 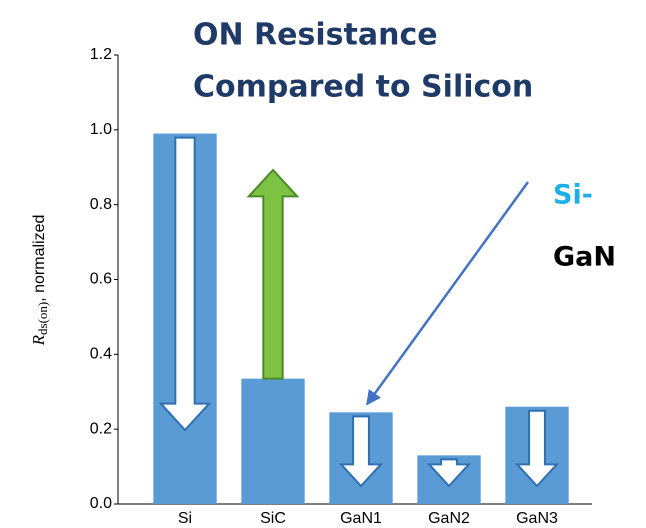 What do you see at coordinates (39, 258) in the screenshot?
I see `y-label-text: , normalized` at bounding box center [39, 258].